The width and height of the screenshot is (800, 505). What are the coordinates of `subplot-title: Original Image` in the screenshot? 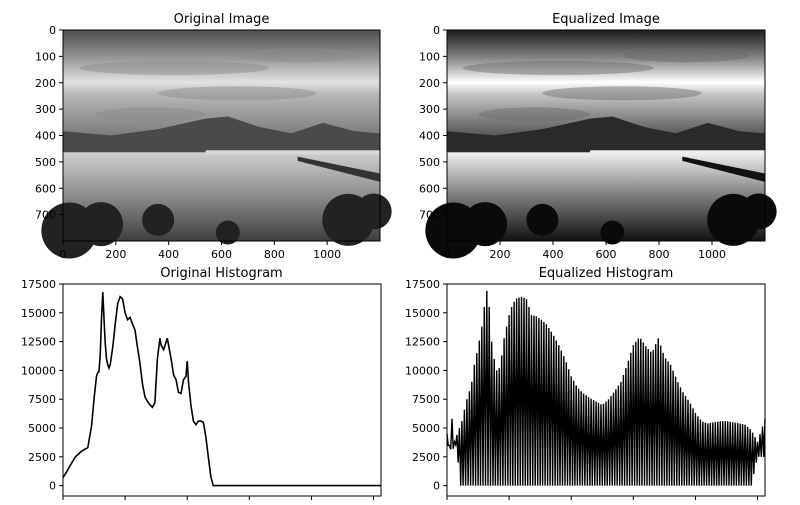 It's located at (222, 19).